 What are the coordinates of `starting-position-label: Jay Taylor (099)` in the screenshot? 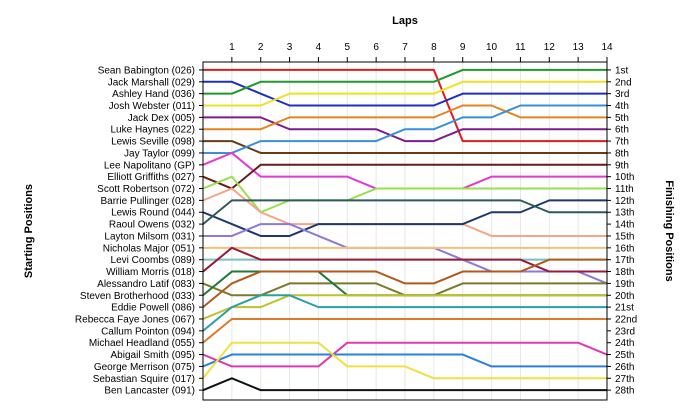 It's located at (159, 153).